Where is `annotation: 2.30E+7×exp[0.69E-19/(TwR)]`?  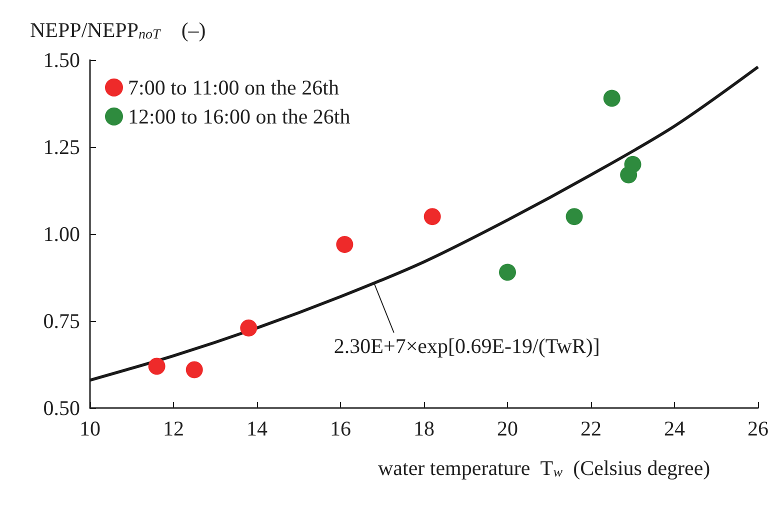
annotation: 2.30E+7×exp[0.69E-19/(TwR)] is located at coordinates (467, 346).